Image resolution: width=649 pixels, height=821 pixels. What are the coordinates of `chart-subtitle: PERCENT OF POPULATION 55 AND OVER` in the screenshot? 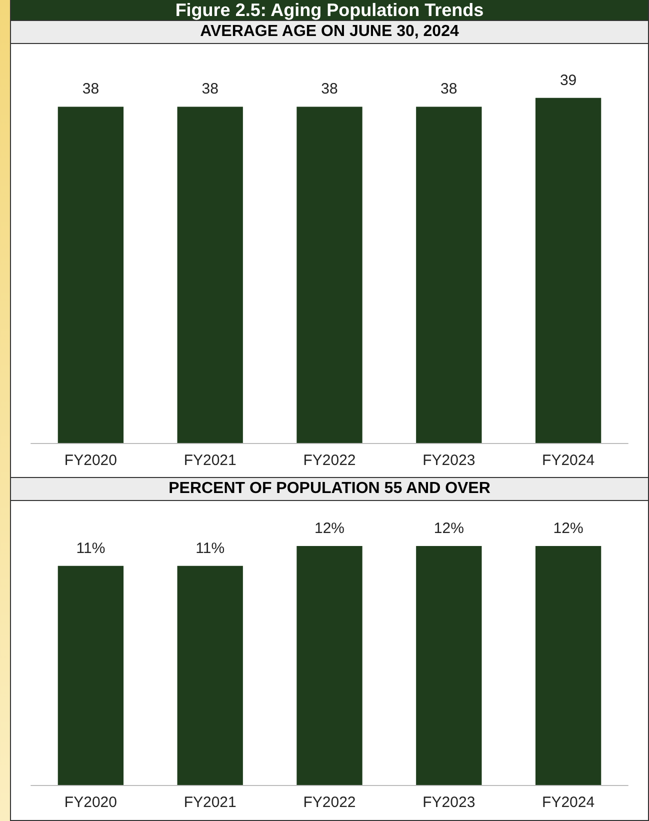 It's located at (329, 489).